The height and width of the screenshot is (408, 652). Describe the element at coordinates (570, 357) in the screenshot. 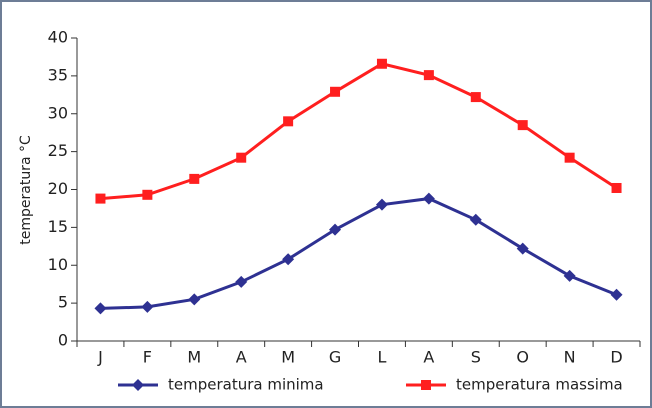

I see `x-tick-label: N` at that location.